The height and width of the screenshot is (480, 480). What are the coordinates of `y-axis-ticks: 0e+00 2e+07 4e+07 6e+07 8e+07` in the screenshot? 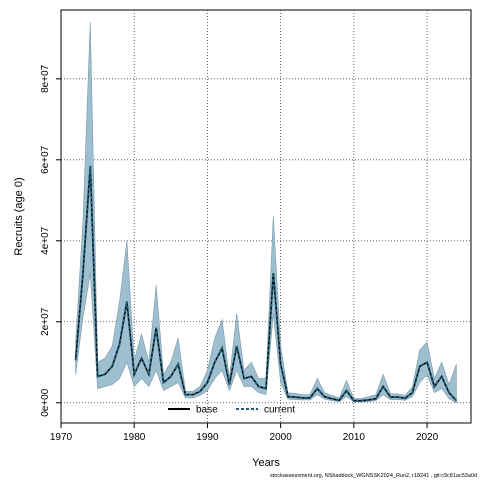 It's located at (50, 240).